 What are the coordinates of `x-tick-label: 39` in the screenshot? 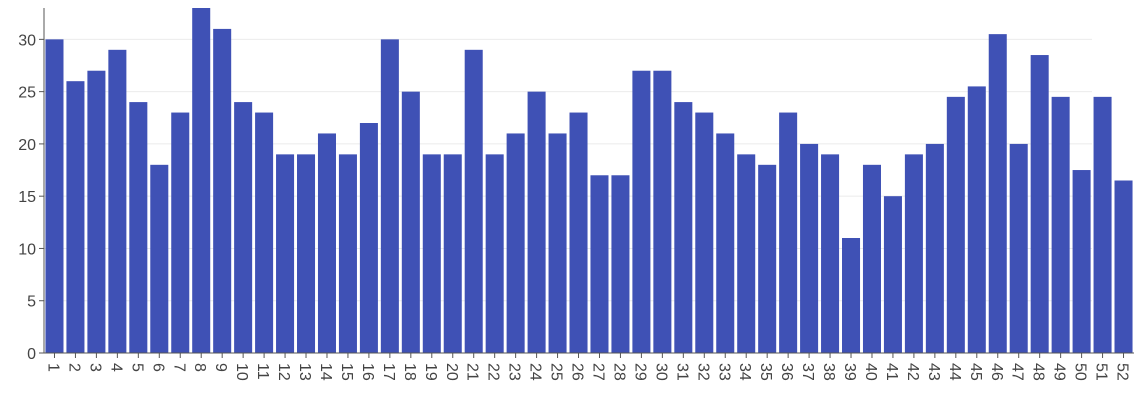 It's located at (849, 372).